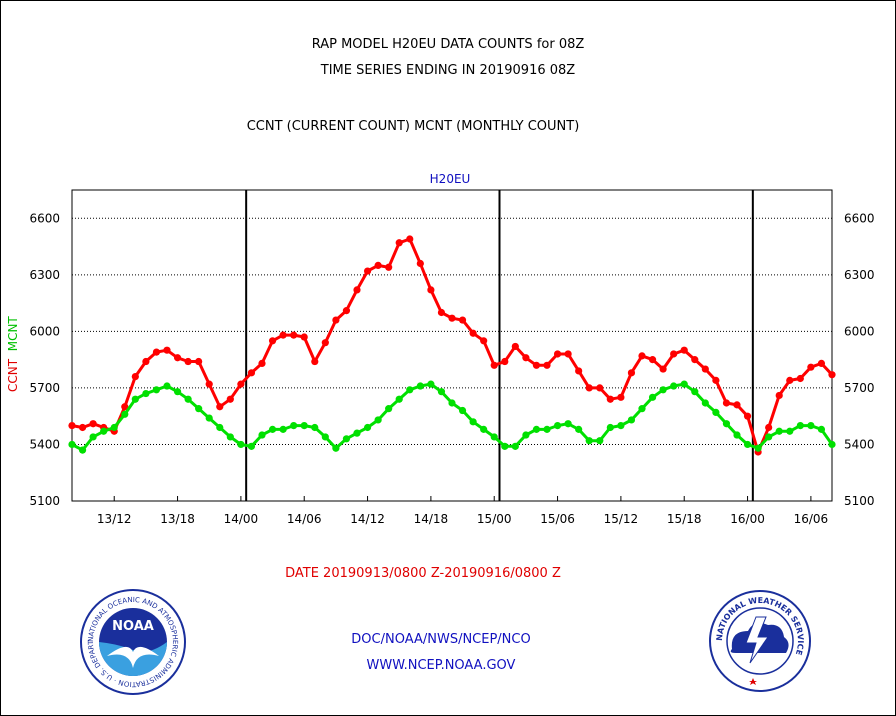 The image size is (896, 716). What do you see at coordinates (177, 519) in the screenshot?
I see `x-tick-label: 13/18` at bounding box center [177, 519].